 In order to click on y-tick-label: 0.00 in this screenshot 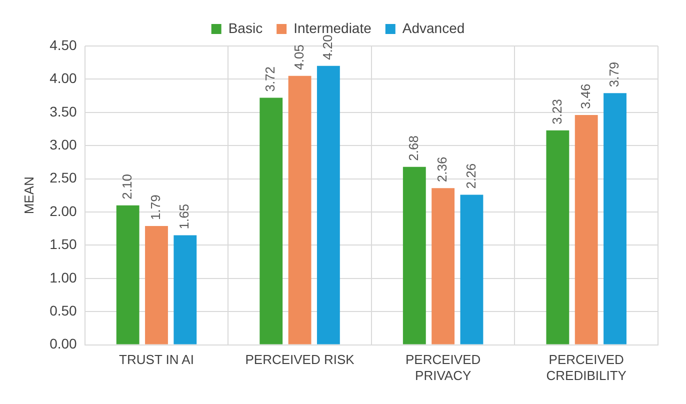, I will do `click(64, 344)`.